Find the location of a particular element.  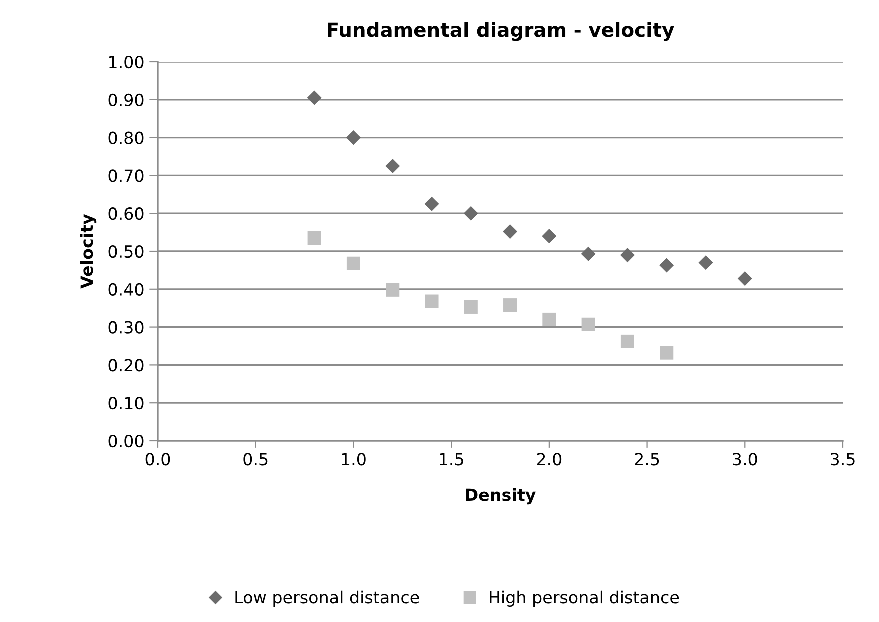

y-axis-title: Velocity is located at coordinates (88, 251).